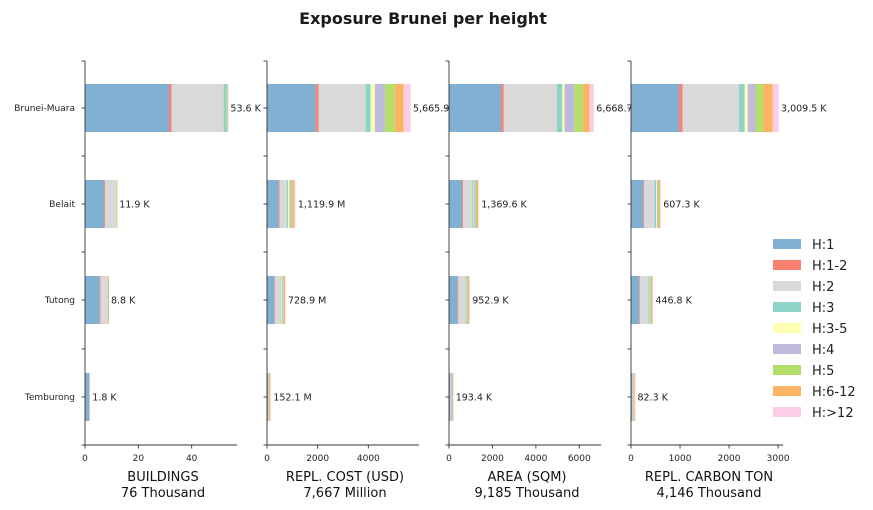 This screenshot has width=873, height=510. Describe the element at coordinates (490, 301) in the screenshot. I see `total-label: 952.9 K` at that location.